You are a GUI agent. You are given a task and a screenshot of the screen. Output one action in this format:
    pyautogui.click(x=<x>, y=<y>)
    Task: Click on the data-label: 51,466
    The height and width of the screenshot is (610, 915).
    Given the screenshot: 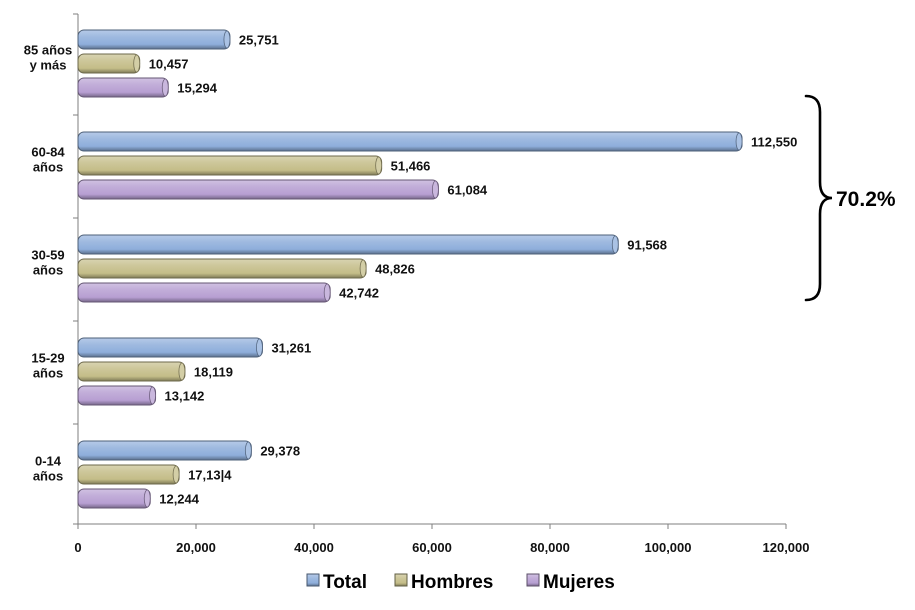 What is the action you would take?
    pyautogui.click(x=411, y=166)
    